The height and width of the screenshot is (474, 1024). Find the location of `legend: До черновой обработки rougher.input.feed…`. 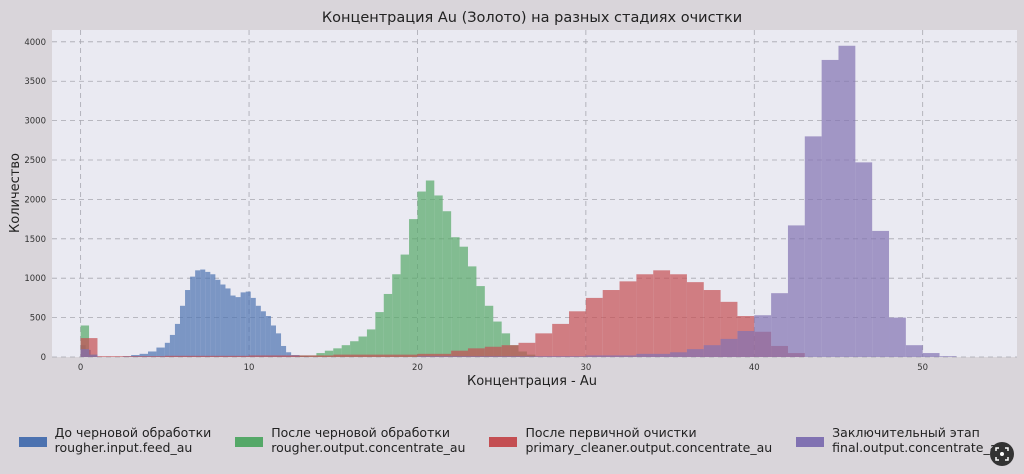

legend: До черновой обработки rougher.input.feed… is located at coordinates (512, 445).